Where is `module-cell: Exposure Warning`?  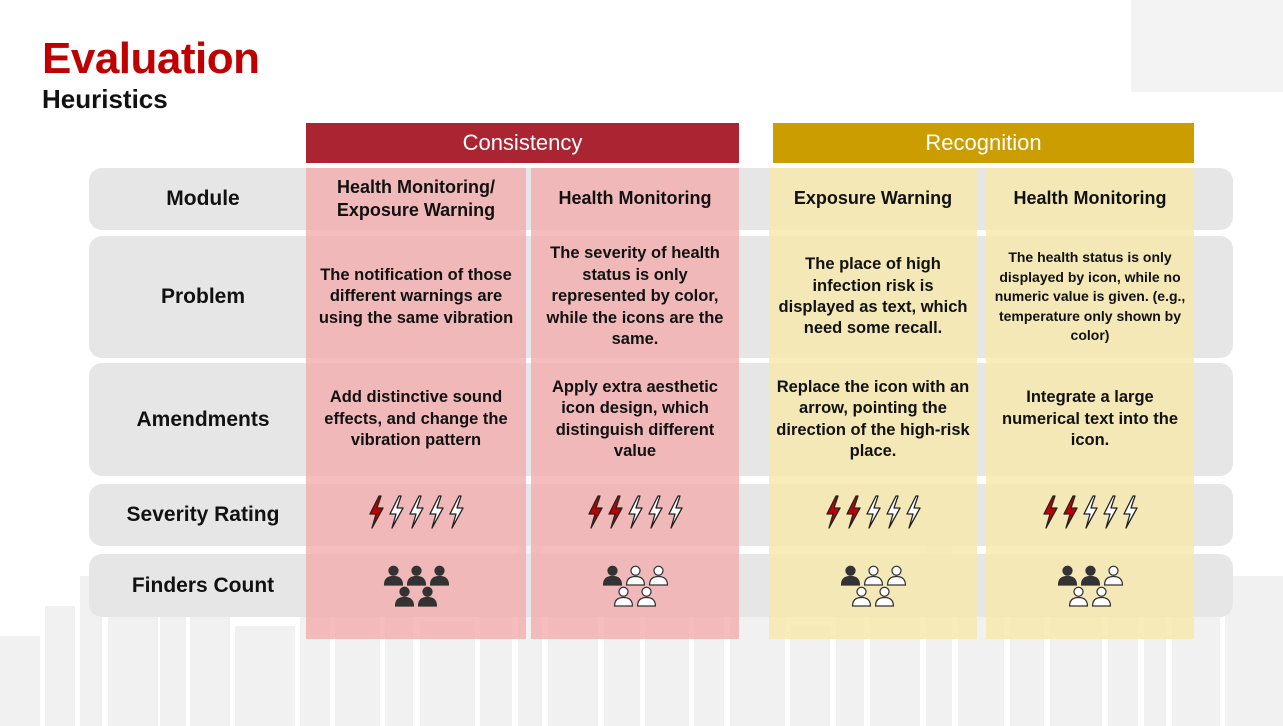 module-cell: Exposure Warning is located at coordinates (873, 198).